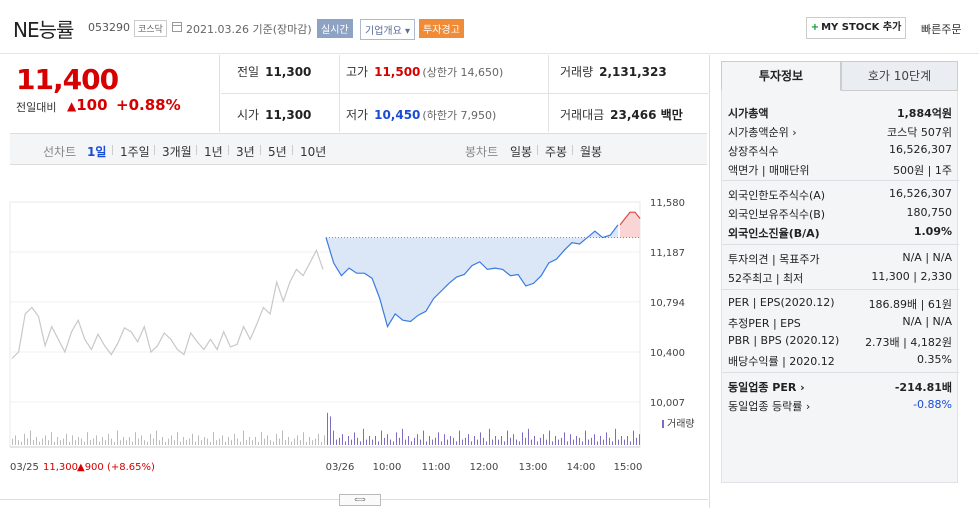  I want to click on calendar-icon, so click(177, 27).